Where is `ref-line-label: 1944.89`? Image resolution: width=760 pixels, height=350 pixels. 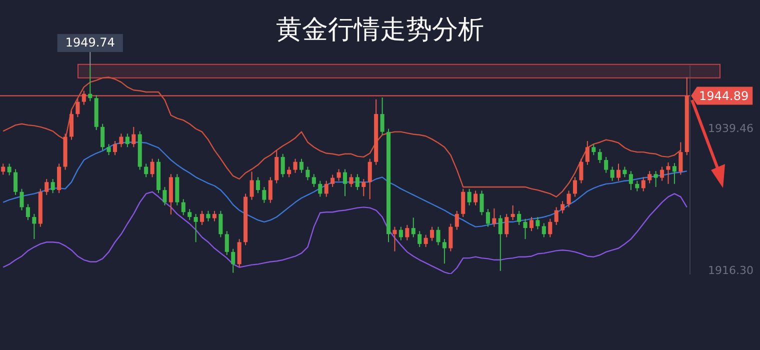
ref-line-label: 1944.89 is located at coordinates (724, 95).